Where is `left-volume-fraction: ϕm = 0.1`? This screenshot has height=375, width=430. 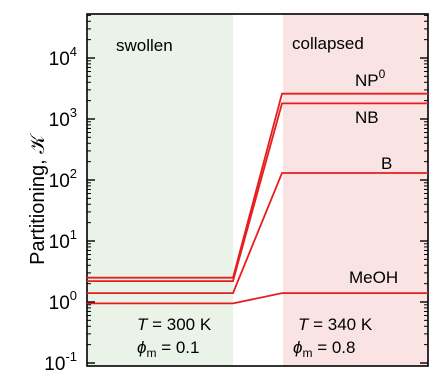
left-volume-fraction: ϕm = 0.1 is located at coordinates (168, 349).